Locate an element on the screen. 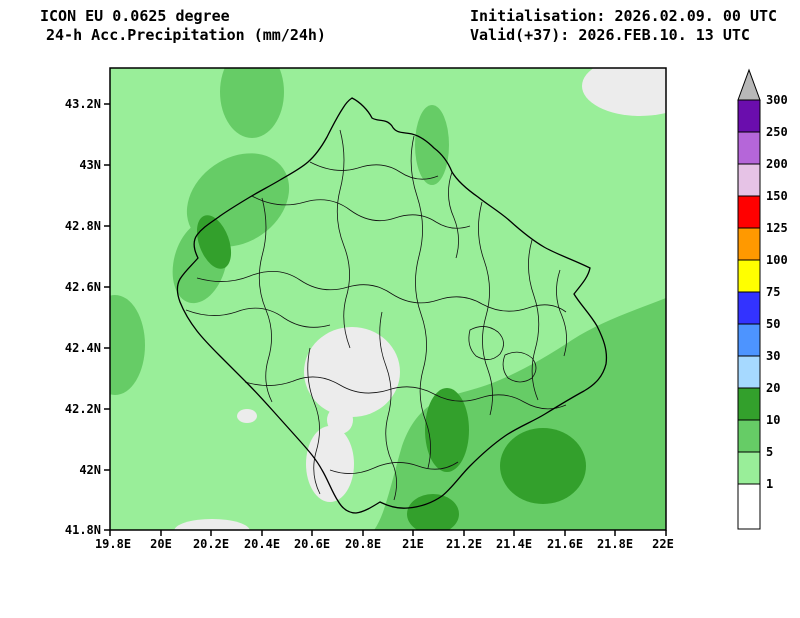 The width and height of the screenshot is (800, 618). colorbar-label: 1 is located at coordinates (769, 484).